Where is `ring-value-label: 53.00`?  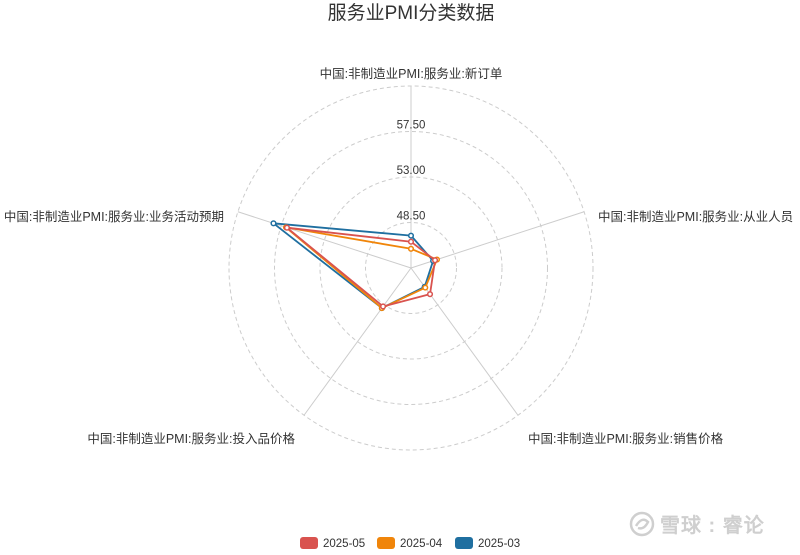
ring-value-label: 53.00 is located at coordinates (411, 171).